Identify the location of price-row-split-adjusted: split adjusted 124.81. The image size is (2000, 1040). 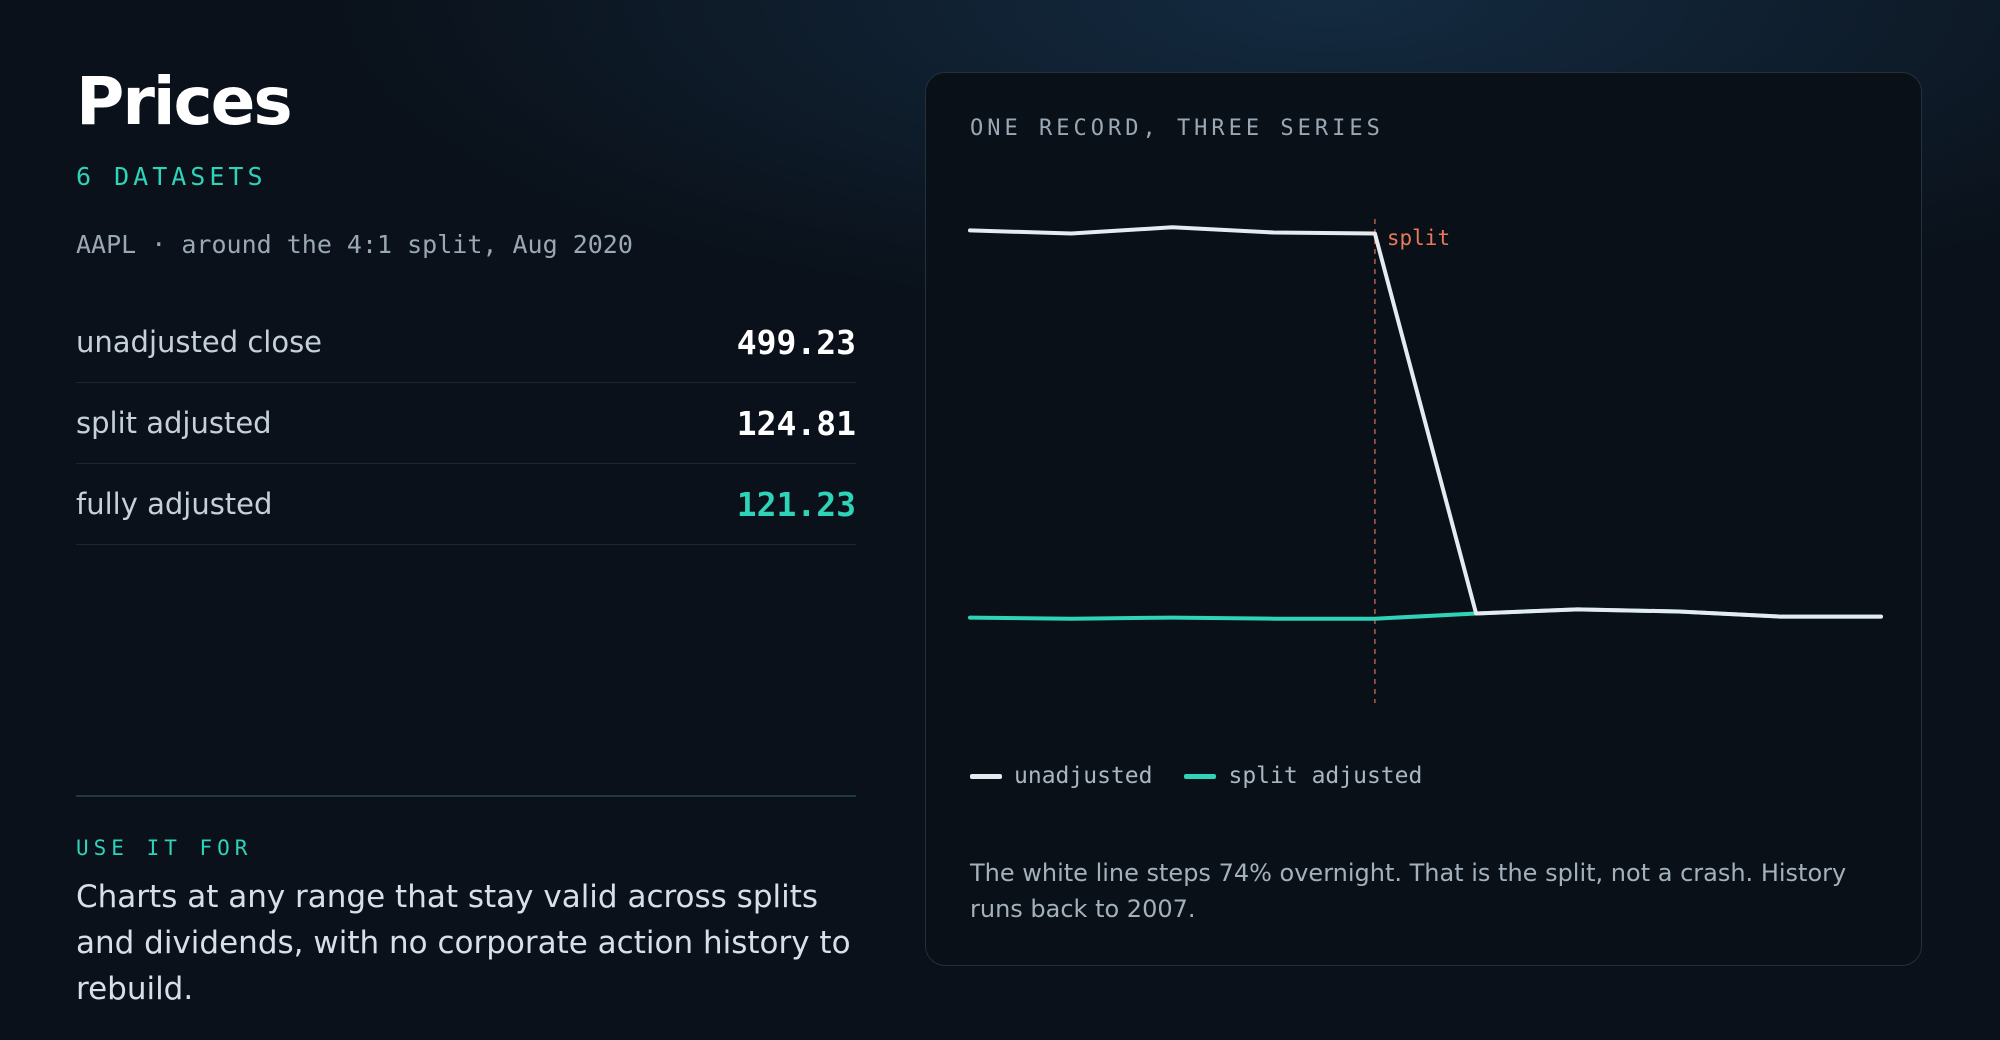
(466, 423).